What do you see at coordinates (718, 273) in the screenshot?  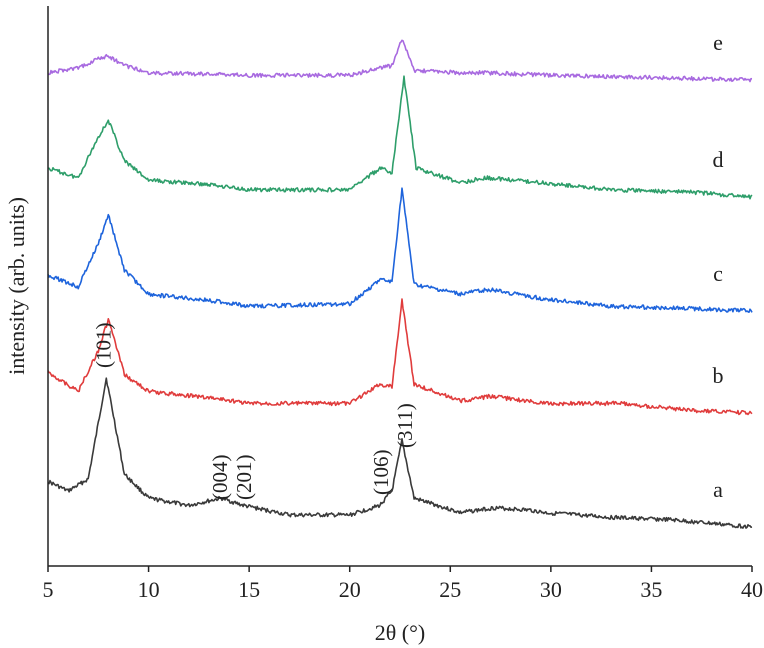 I see `series-label-c: c` at bounding box center [718, 273].